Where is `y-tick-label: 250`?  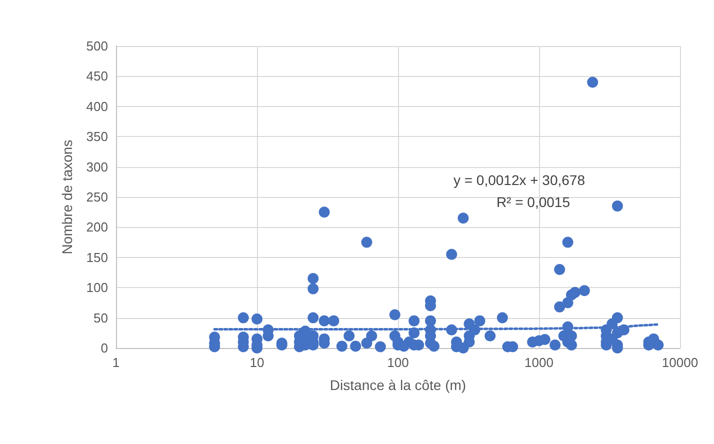
y-tick-label: 250 is located at coordinates (97, 197).